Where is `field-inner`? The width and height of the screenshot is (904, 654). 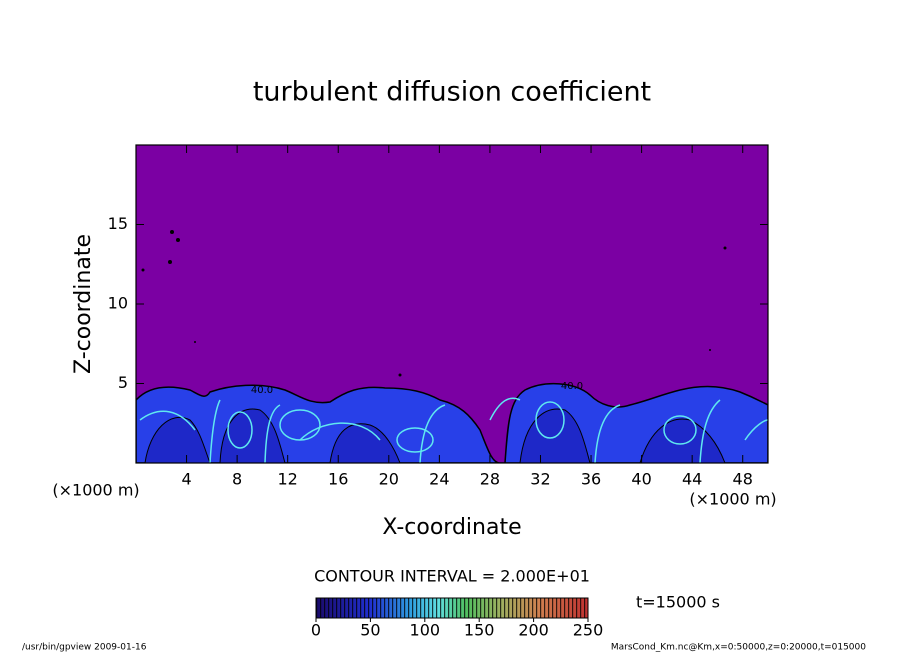
field-inner is located at coordinates (435, 435).